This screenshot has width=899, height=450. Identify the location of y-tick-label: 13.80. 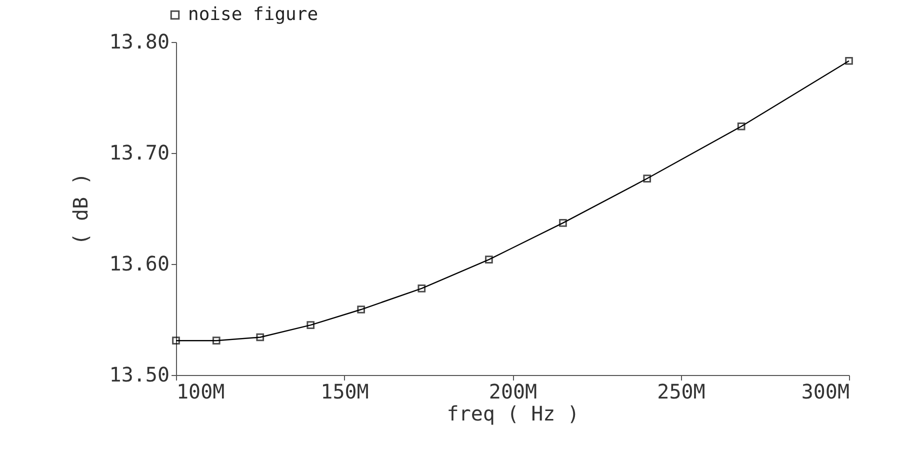
(139, 42).